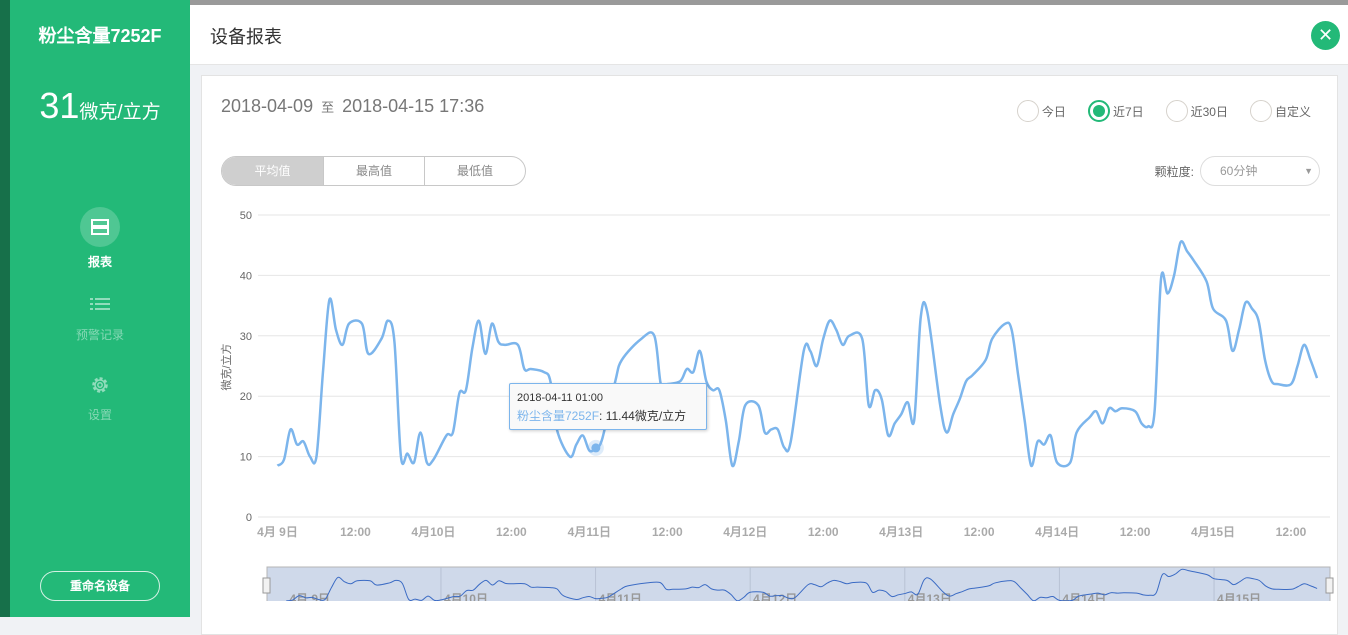  Describe the element at coordinates (1292, 111) in the screenshot. I see `radio-label: 自定义` at that location.